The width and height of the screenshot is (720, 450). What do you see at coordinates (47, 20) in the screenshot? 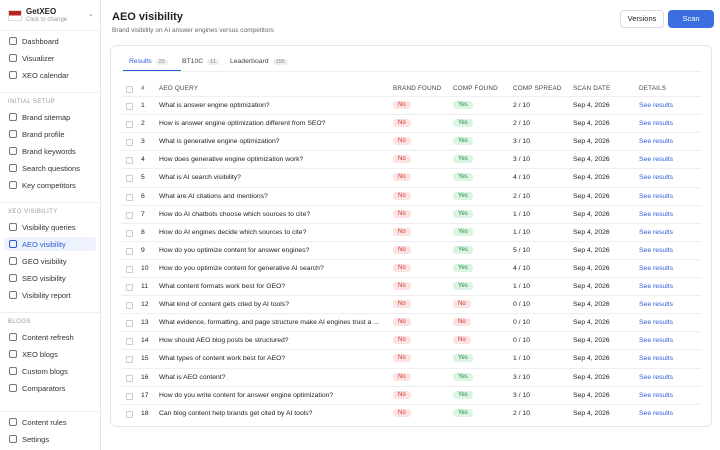
I see `brand-hint: Click to change` at bounding box center [47, 20].